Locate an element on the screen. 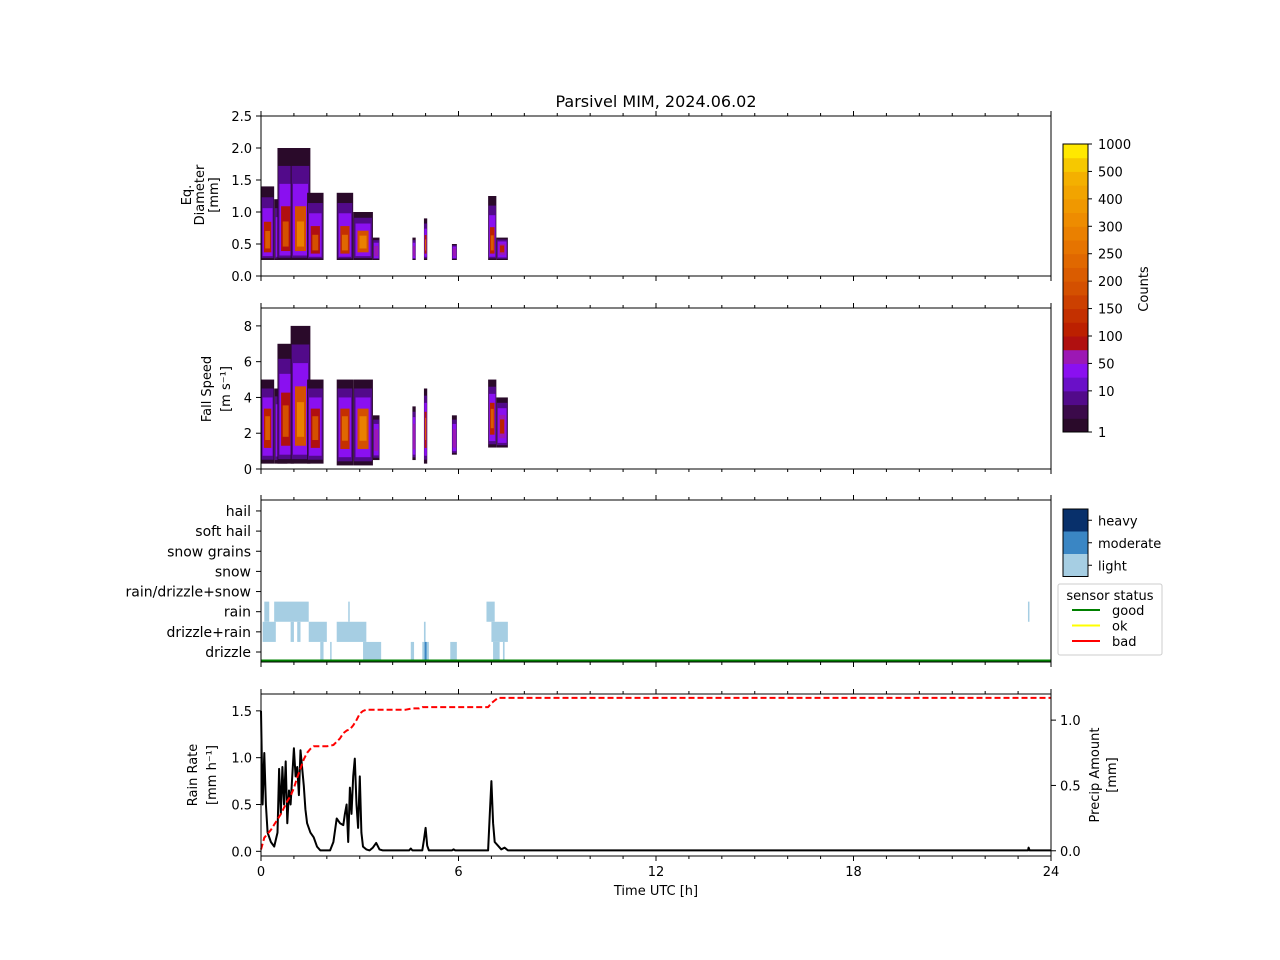  intensity-label: moderate is located at coordinates (1129, 544).